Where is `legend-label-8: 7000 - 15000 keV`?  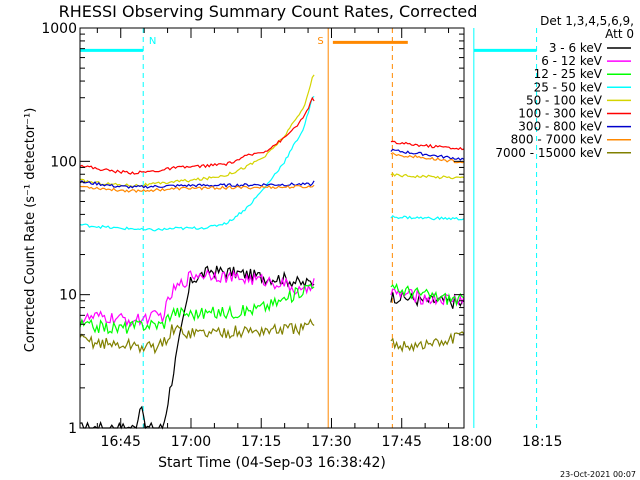
legend-label-8: 7000 - 15000 keV is located at coordinates (548, 153).